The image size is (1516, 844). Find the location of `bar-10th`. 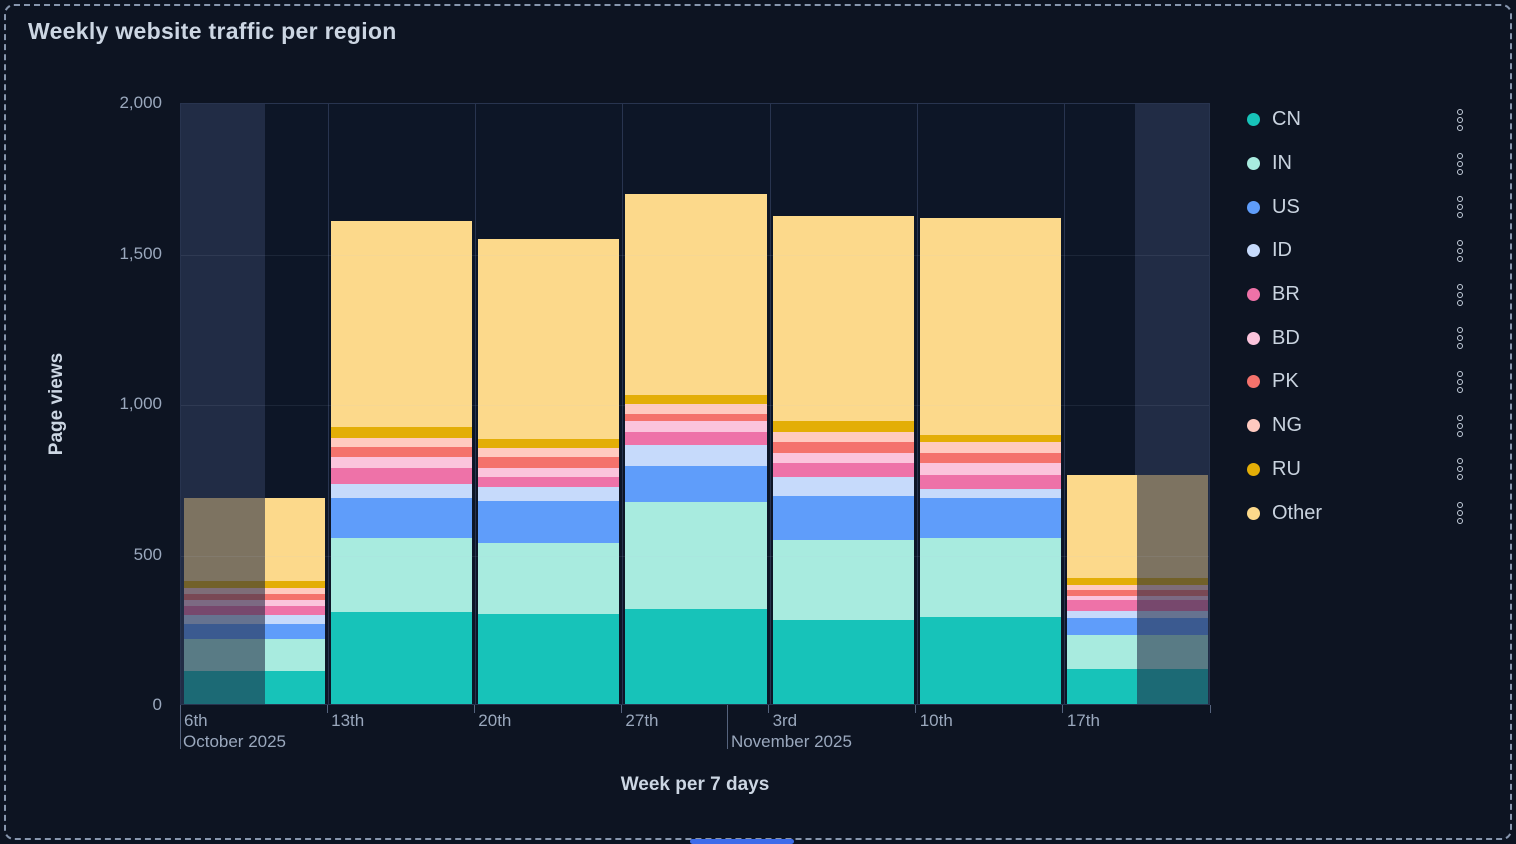

bar-10th is located at coordinates (990, 460).